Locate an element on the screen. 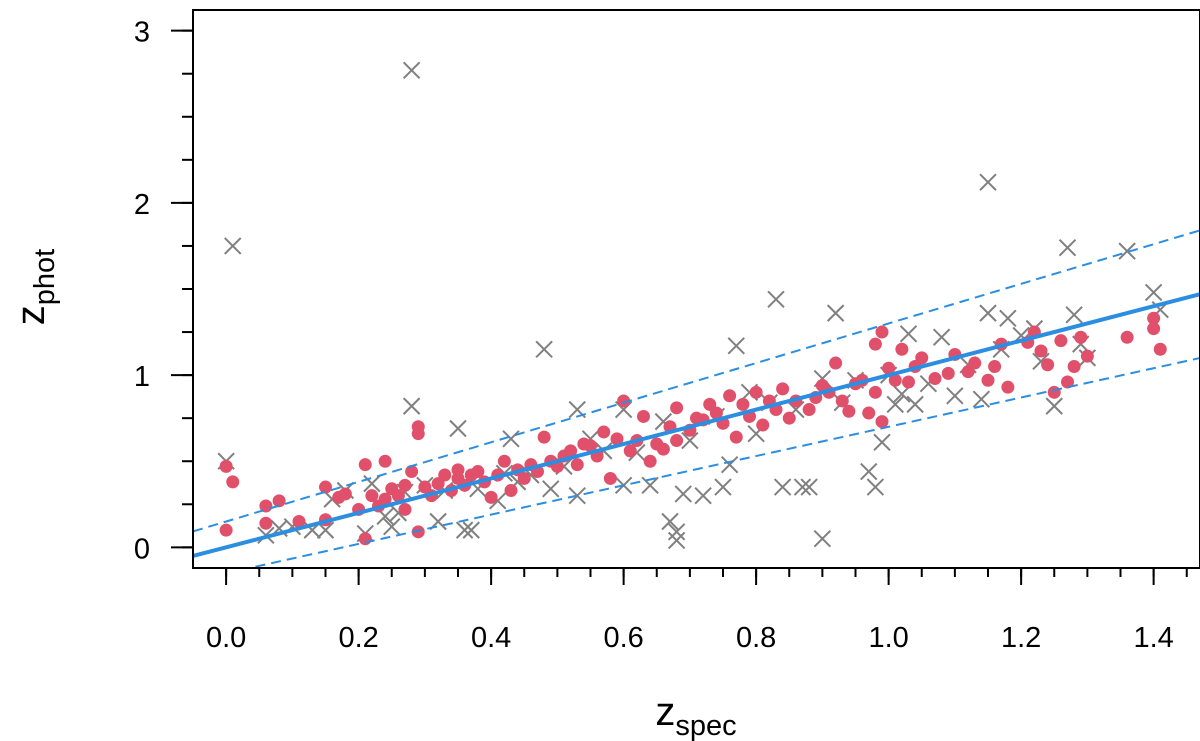 The image size is (1200, 741). y-tick-label: 0 is located at coordinates (142, 549).